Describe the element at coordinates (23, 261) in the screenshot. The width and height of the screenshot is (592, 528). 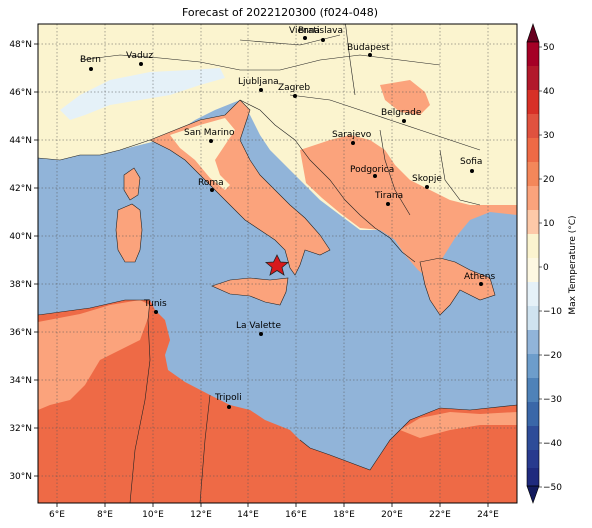
I see `latitude-ticks: 48°N 46°N 44°N 42°N 40°N 38°N 36°N 34°N 32°N 30°N` at that location.